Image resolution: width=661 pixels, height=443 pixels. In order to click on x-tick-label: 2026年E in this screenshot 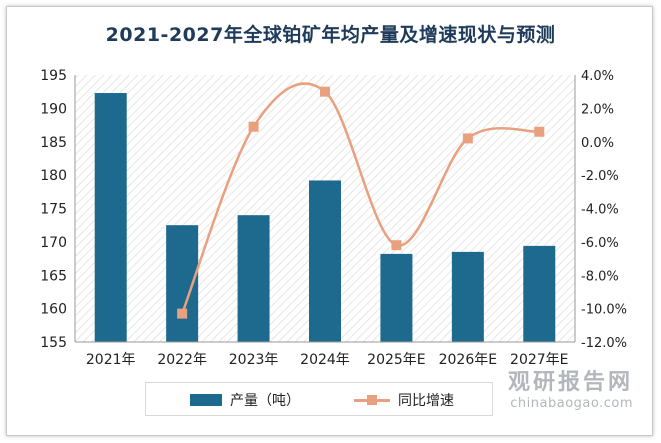, I will do `click(468, 360)`.